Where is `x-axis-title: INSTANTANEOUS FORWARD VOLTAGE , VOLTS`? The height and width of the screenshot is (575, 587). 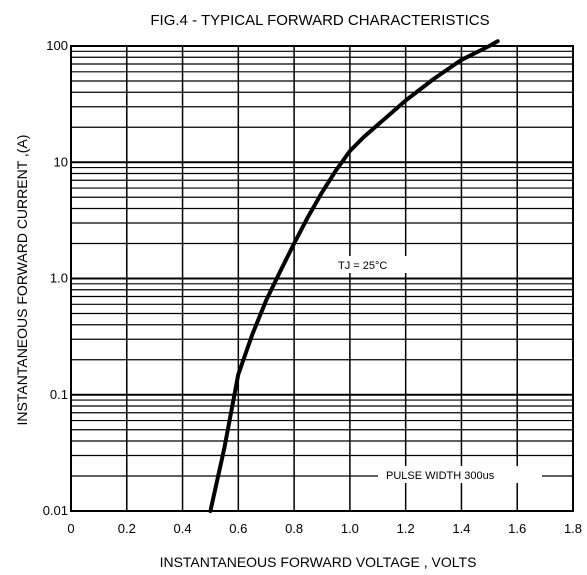
x-axis-title: INSTANTANEOUS FORWARD VOLTAGE , VOLTS is located at coordinates (318, 562).